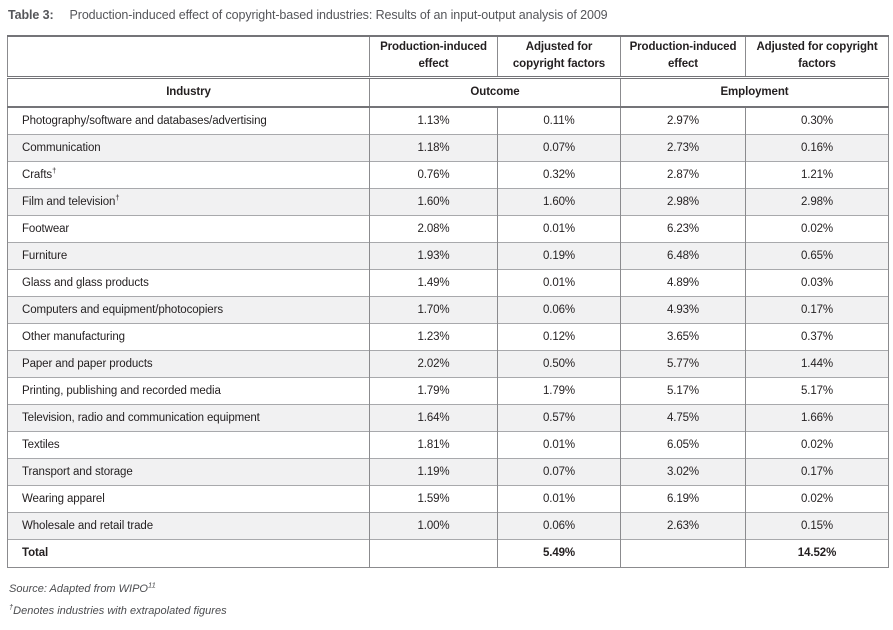 The height and width of the screenshot is (630, 893). Describe the element at coordinates (559, 471) in the screenshot. I see `value-cell: 0.07%` at that location.